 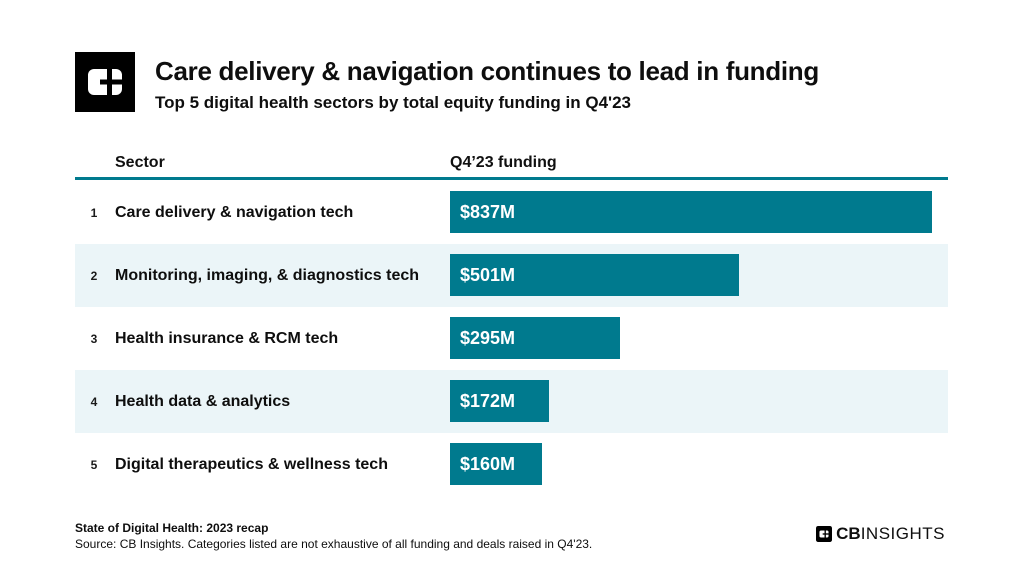 I want to click on table-row: 4 Health data & analytics $172M, so click(x=511, y=401).